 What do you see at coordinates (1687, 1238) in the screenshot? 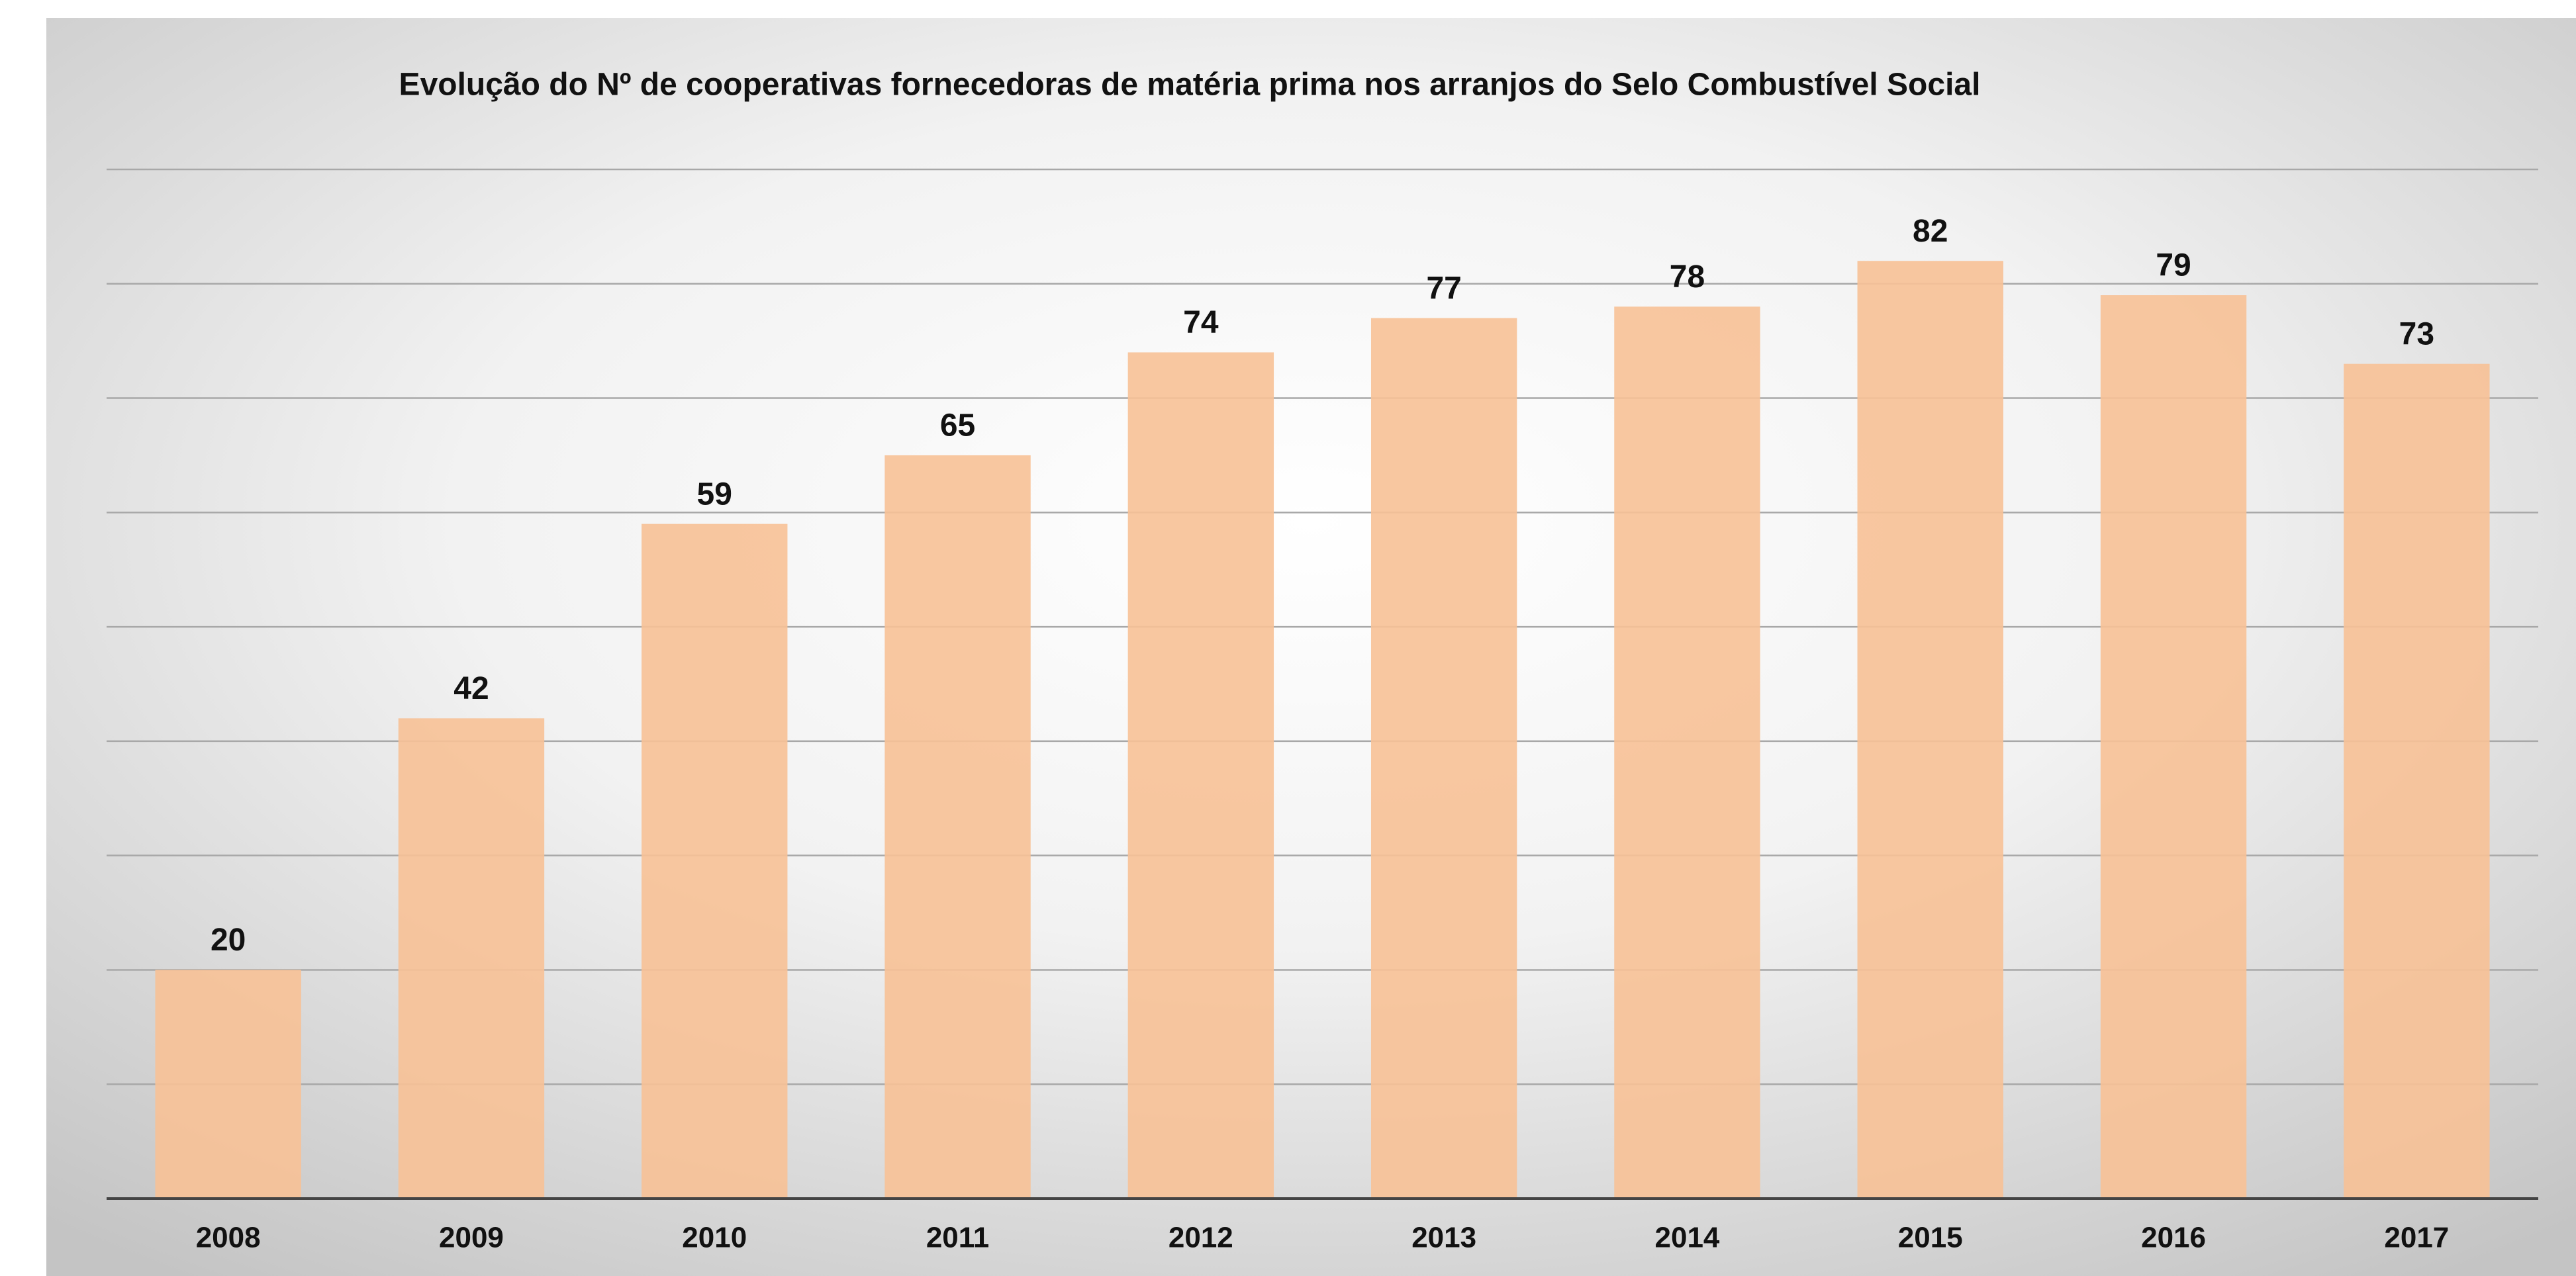
I see `x-tick-label: 2014` at bounding box center [1687, 1238].